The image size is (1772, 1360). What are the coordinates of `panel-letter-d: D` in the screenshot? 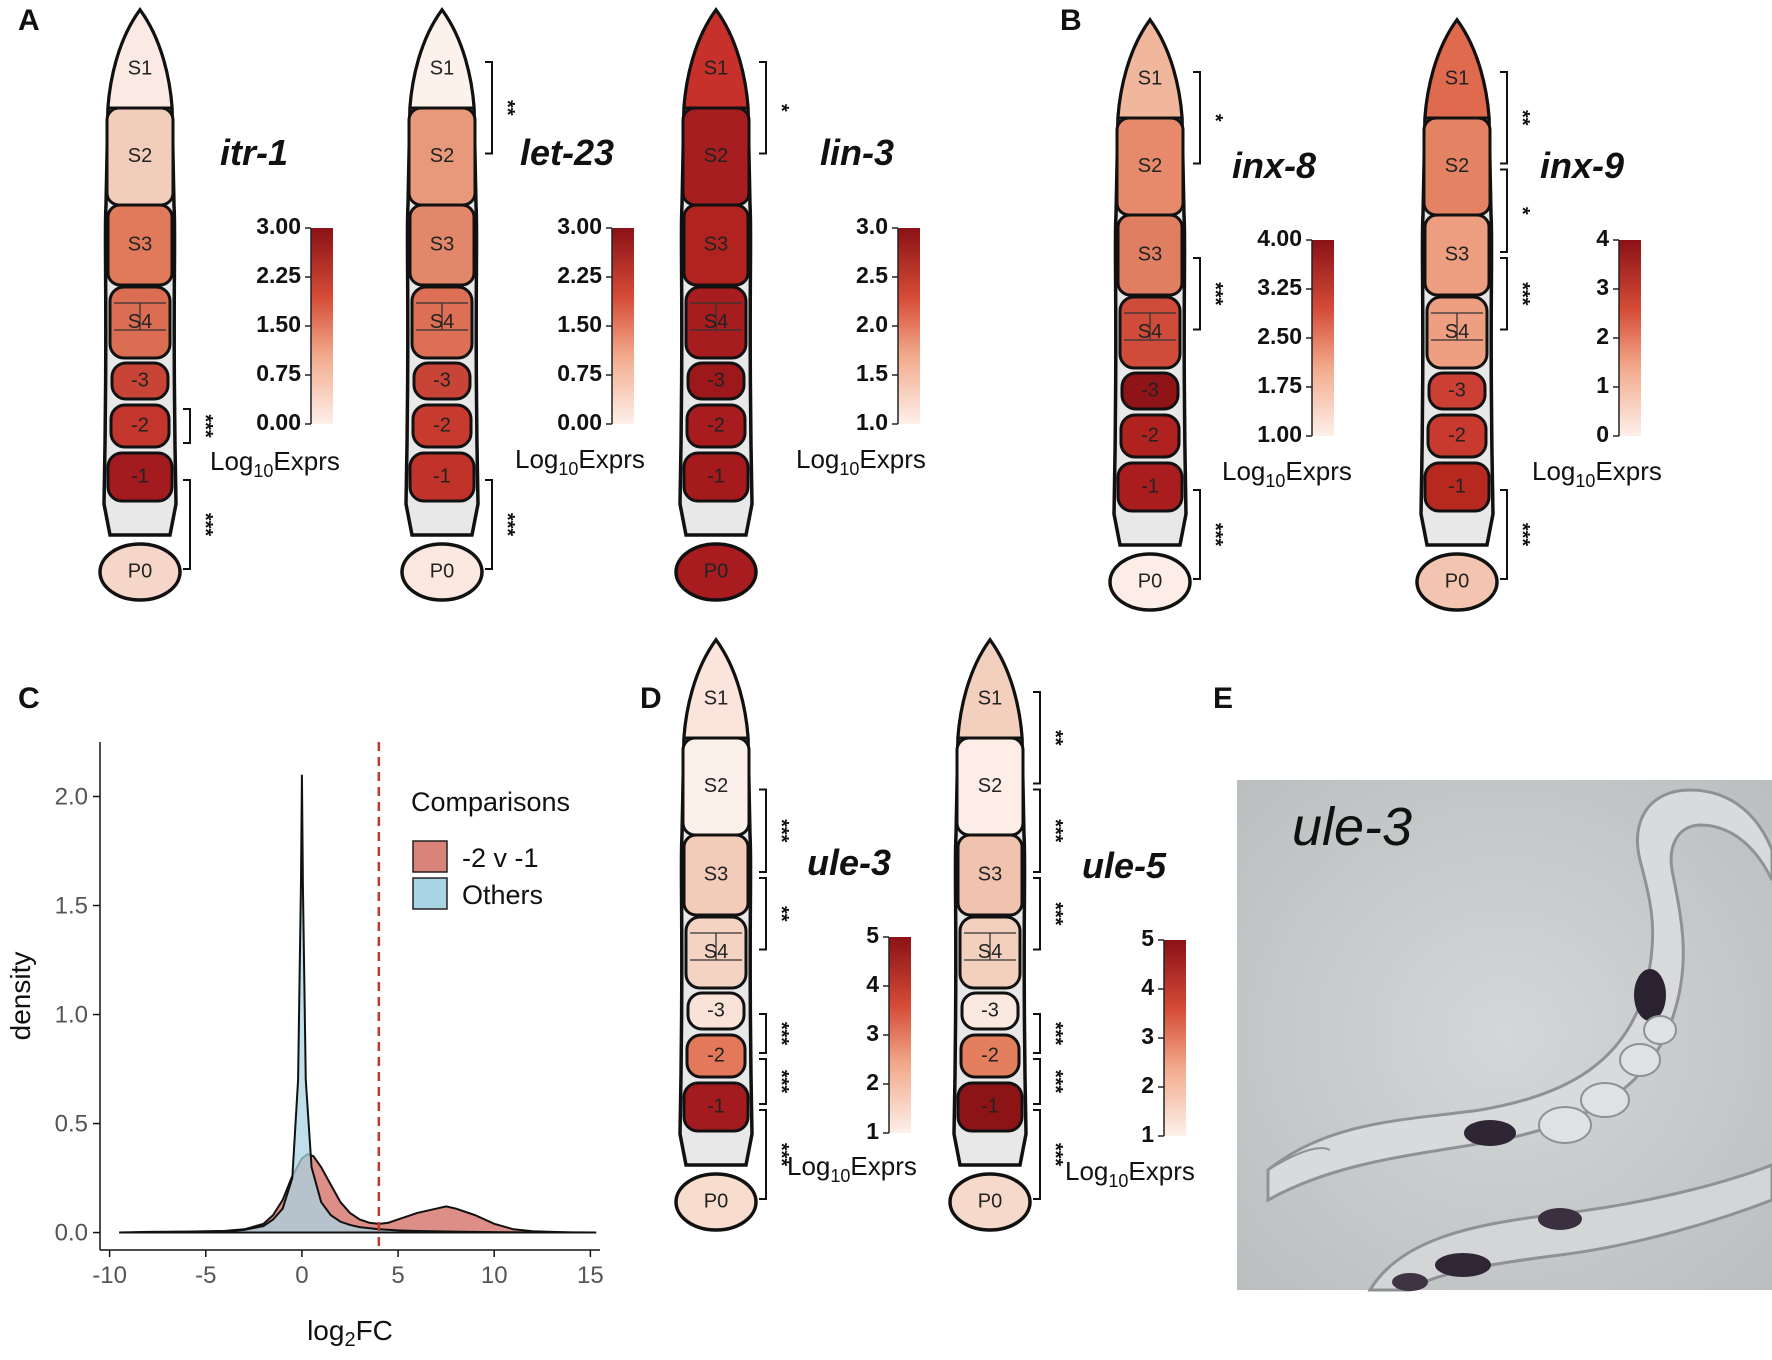 It's located at (651, 698).